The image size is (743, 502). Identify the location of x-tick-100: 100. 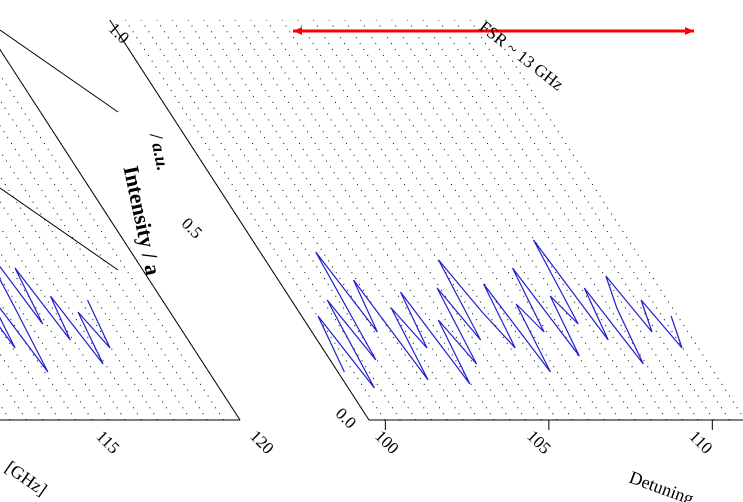
(386, 441).